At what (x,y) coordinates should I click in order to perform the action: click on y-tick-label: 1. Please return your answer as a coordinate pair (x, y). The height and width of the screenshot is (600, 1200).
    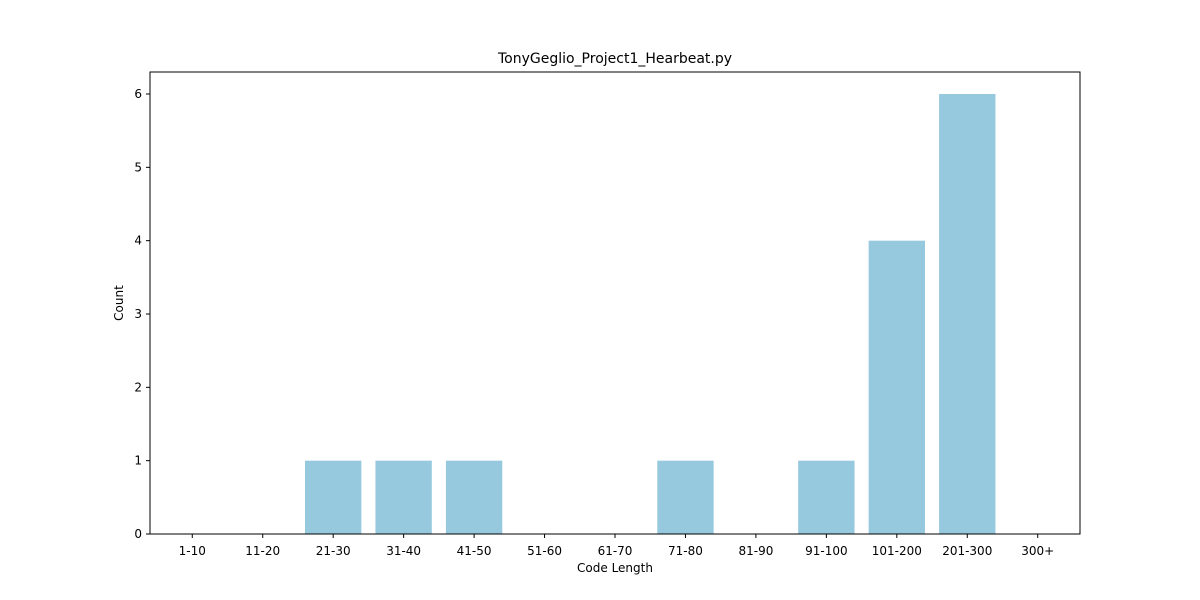
    Looking at the image, I should click on (138, 461).